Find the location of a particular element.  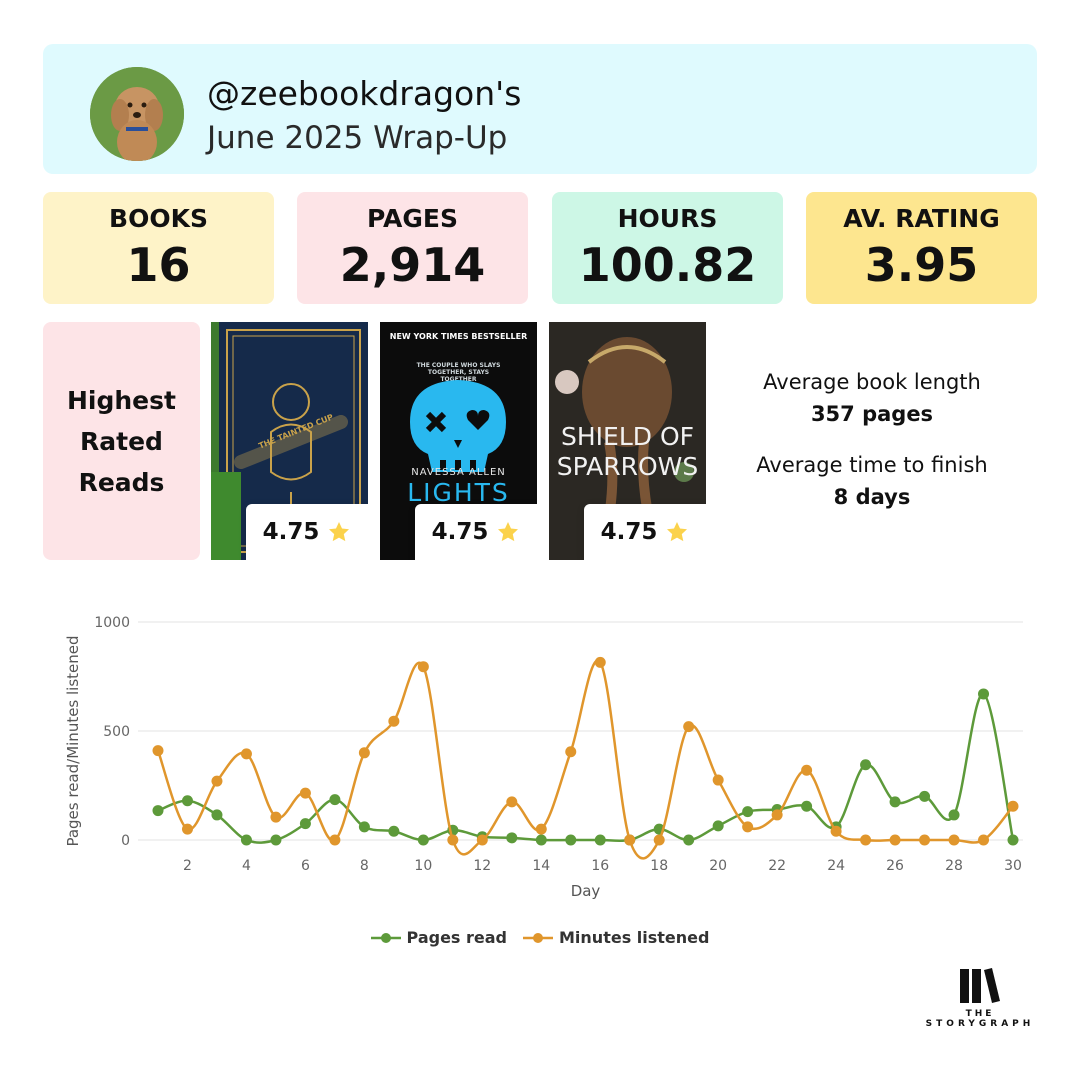

stat-value: 3.95 is located at coordinates (921, 265).